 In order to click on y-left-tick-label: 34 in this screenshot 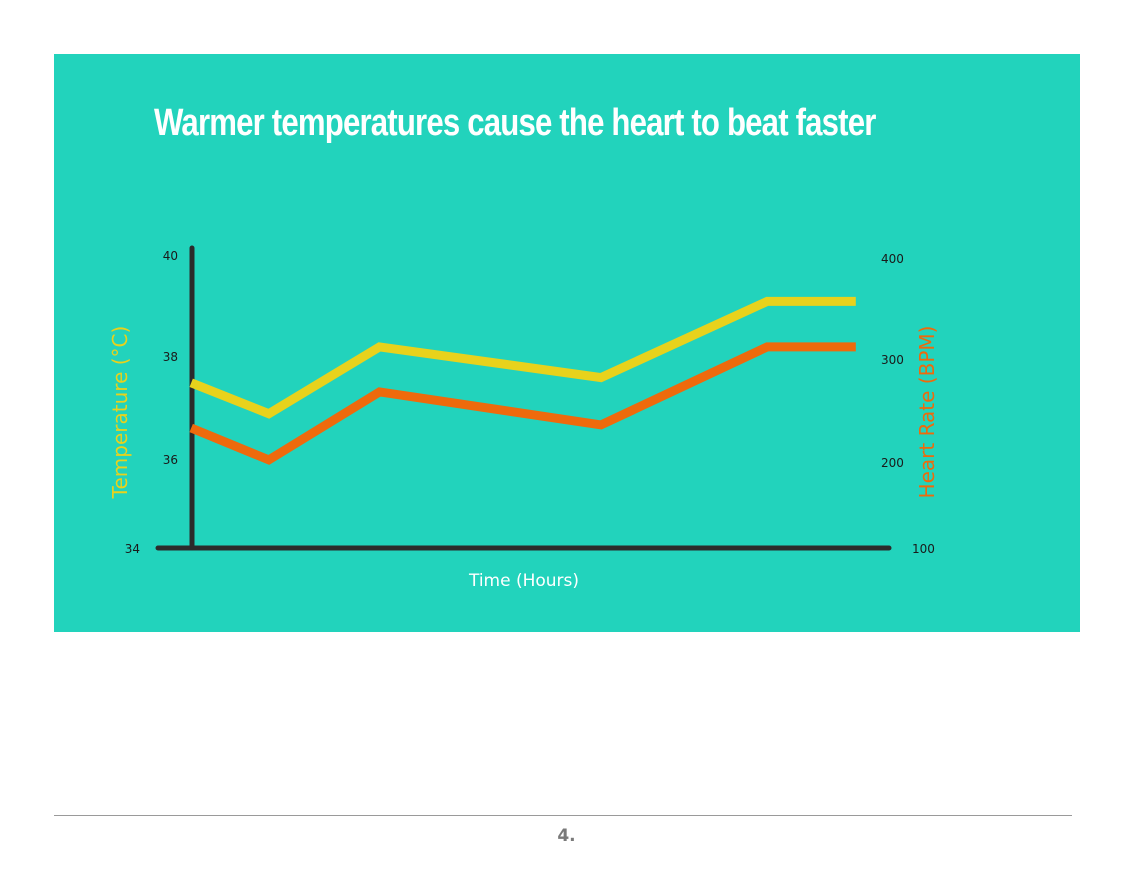, I will do `click(132, 549)`.